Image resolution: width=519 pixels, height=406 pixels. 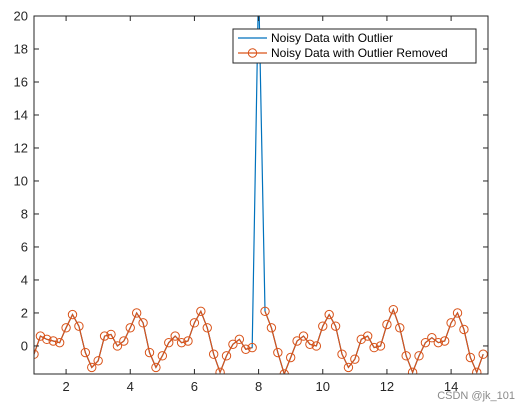 I want to click on x-tick-label: 4, so click(x=130, y=386).